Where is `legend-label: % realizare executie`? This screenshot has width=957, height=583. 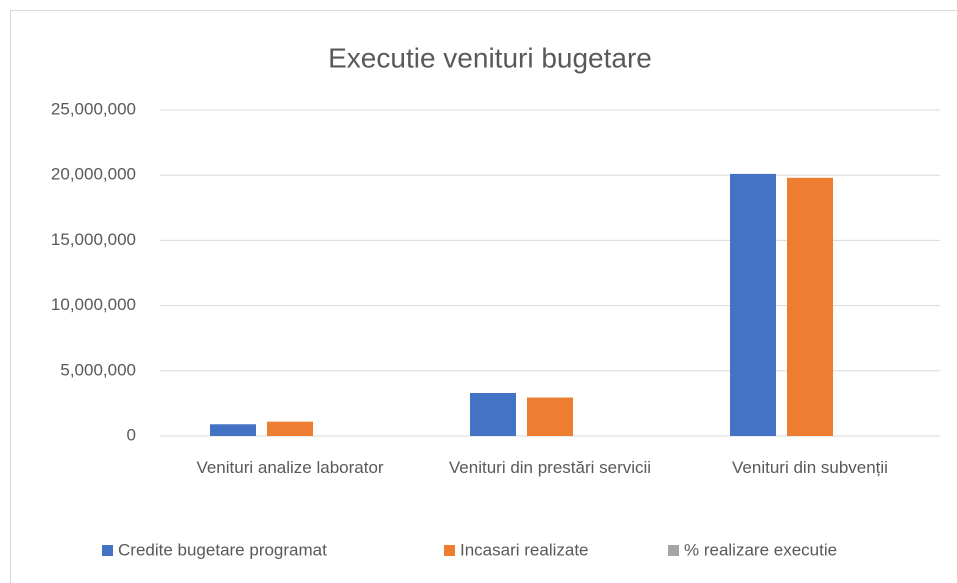
legend-label: % realizare executie is located at coordinates (760, 549).